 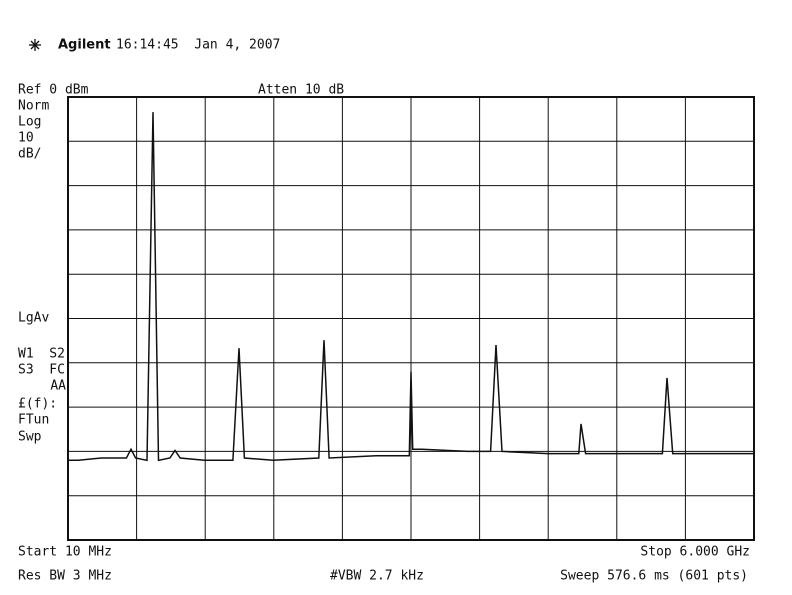 What do you see at coordinates (33, 420) in the screenshot?
I see `side-label: FTun` at bounding box center [33, 420].